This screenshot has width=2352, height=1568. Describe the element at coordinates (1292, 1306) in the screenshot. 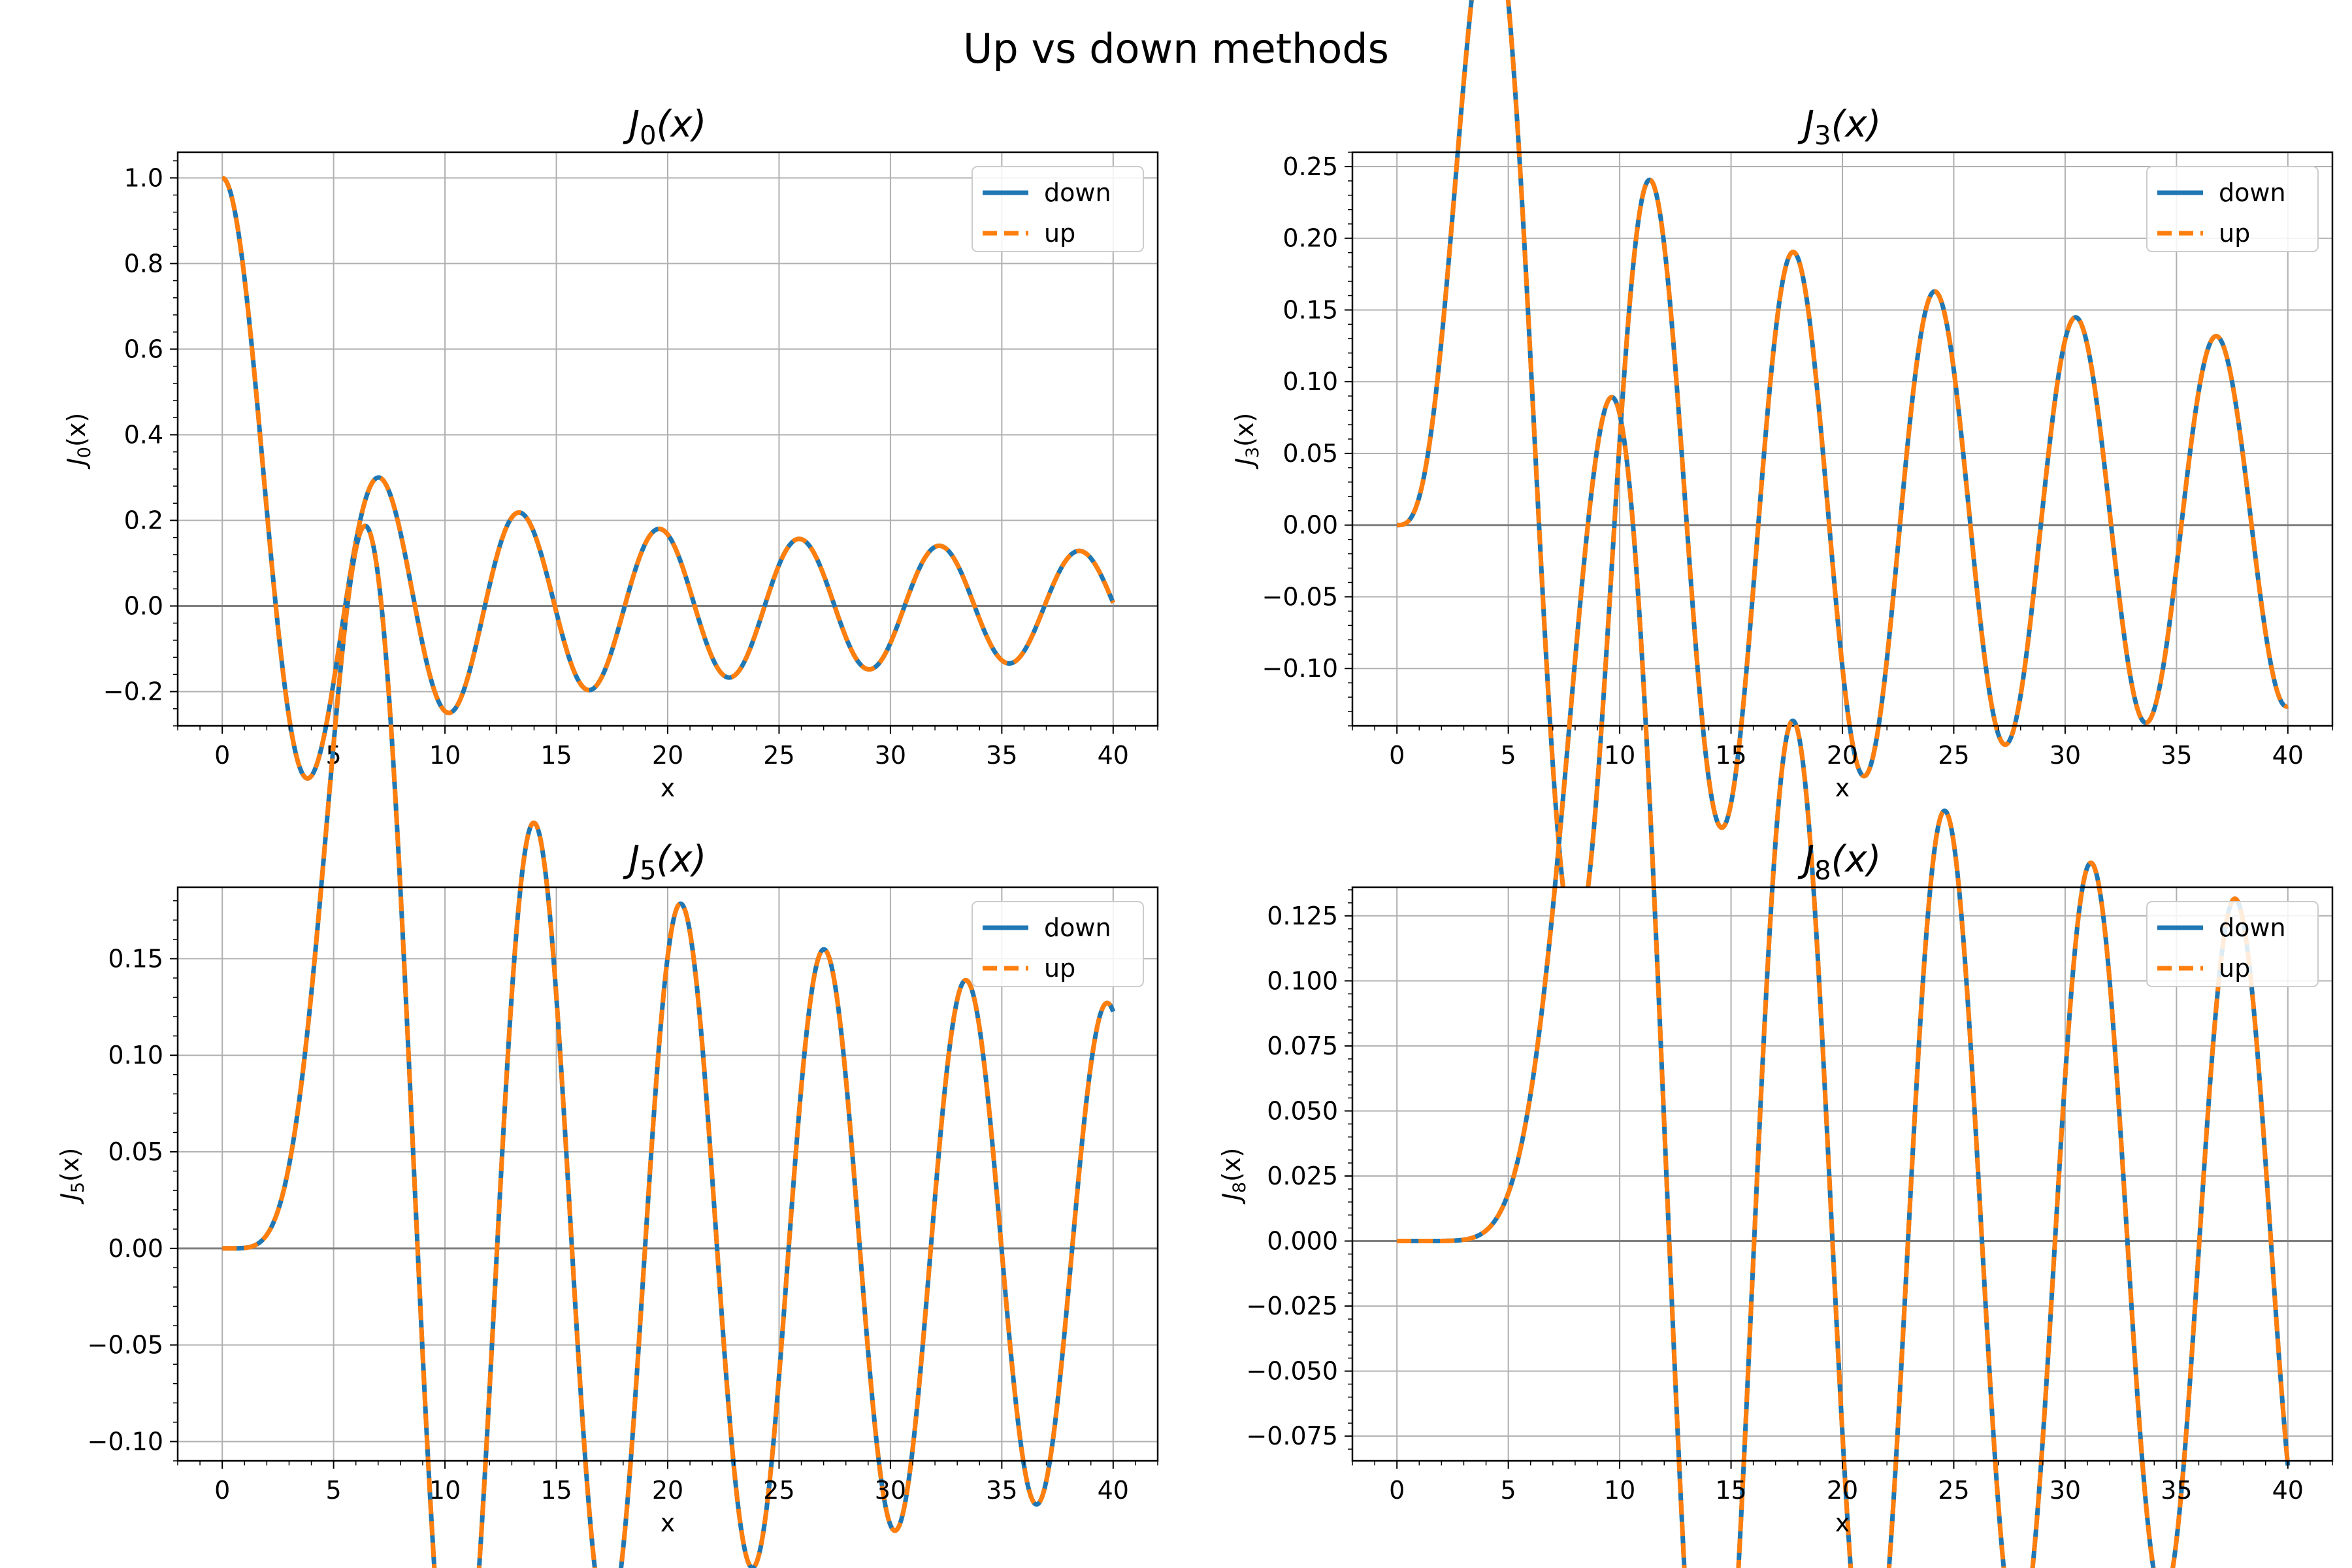

I see `y-tick-label: −0.025` at that location.